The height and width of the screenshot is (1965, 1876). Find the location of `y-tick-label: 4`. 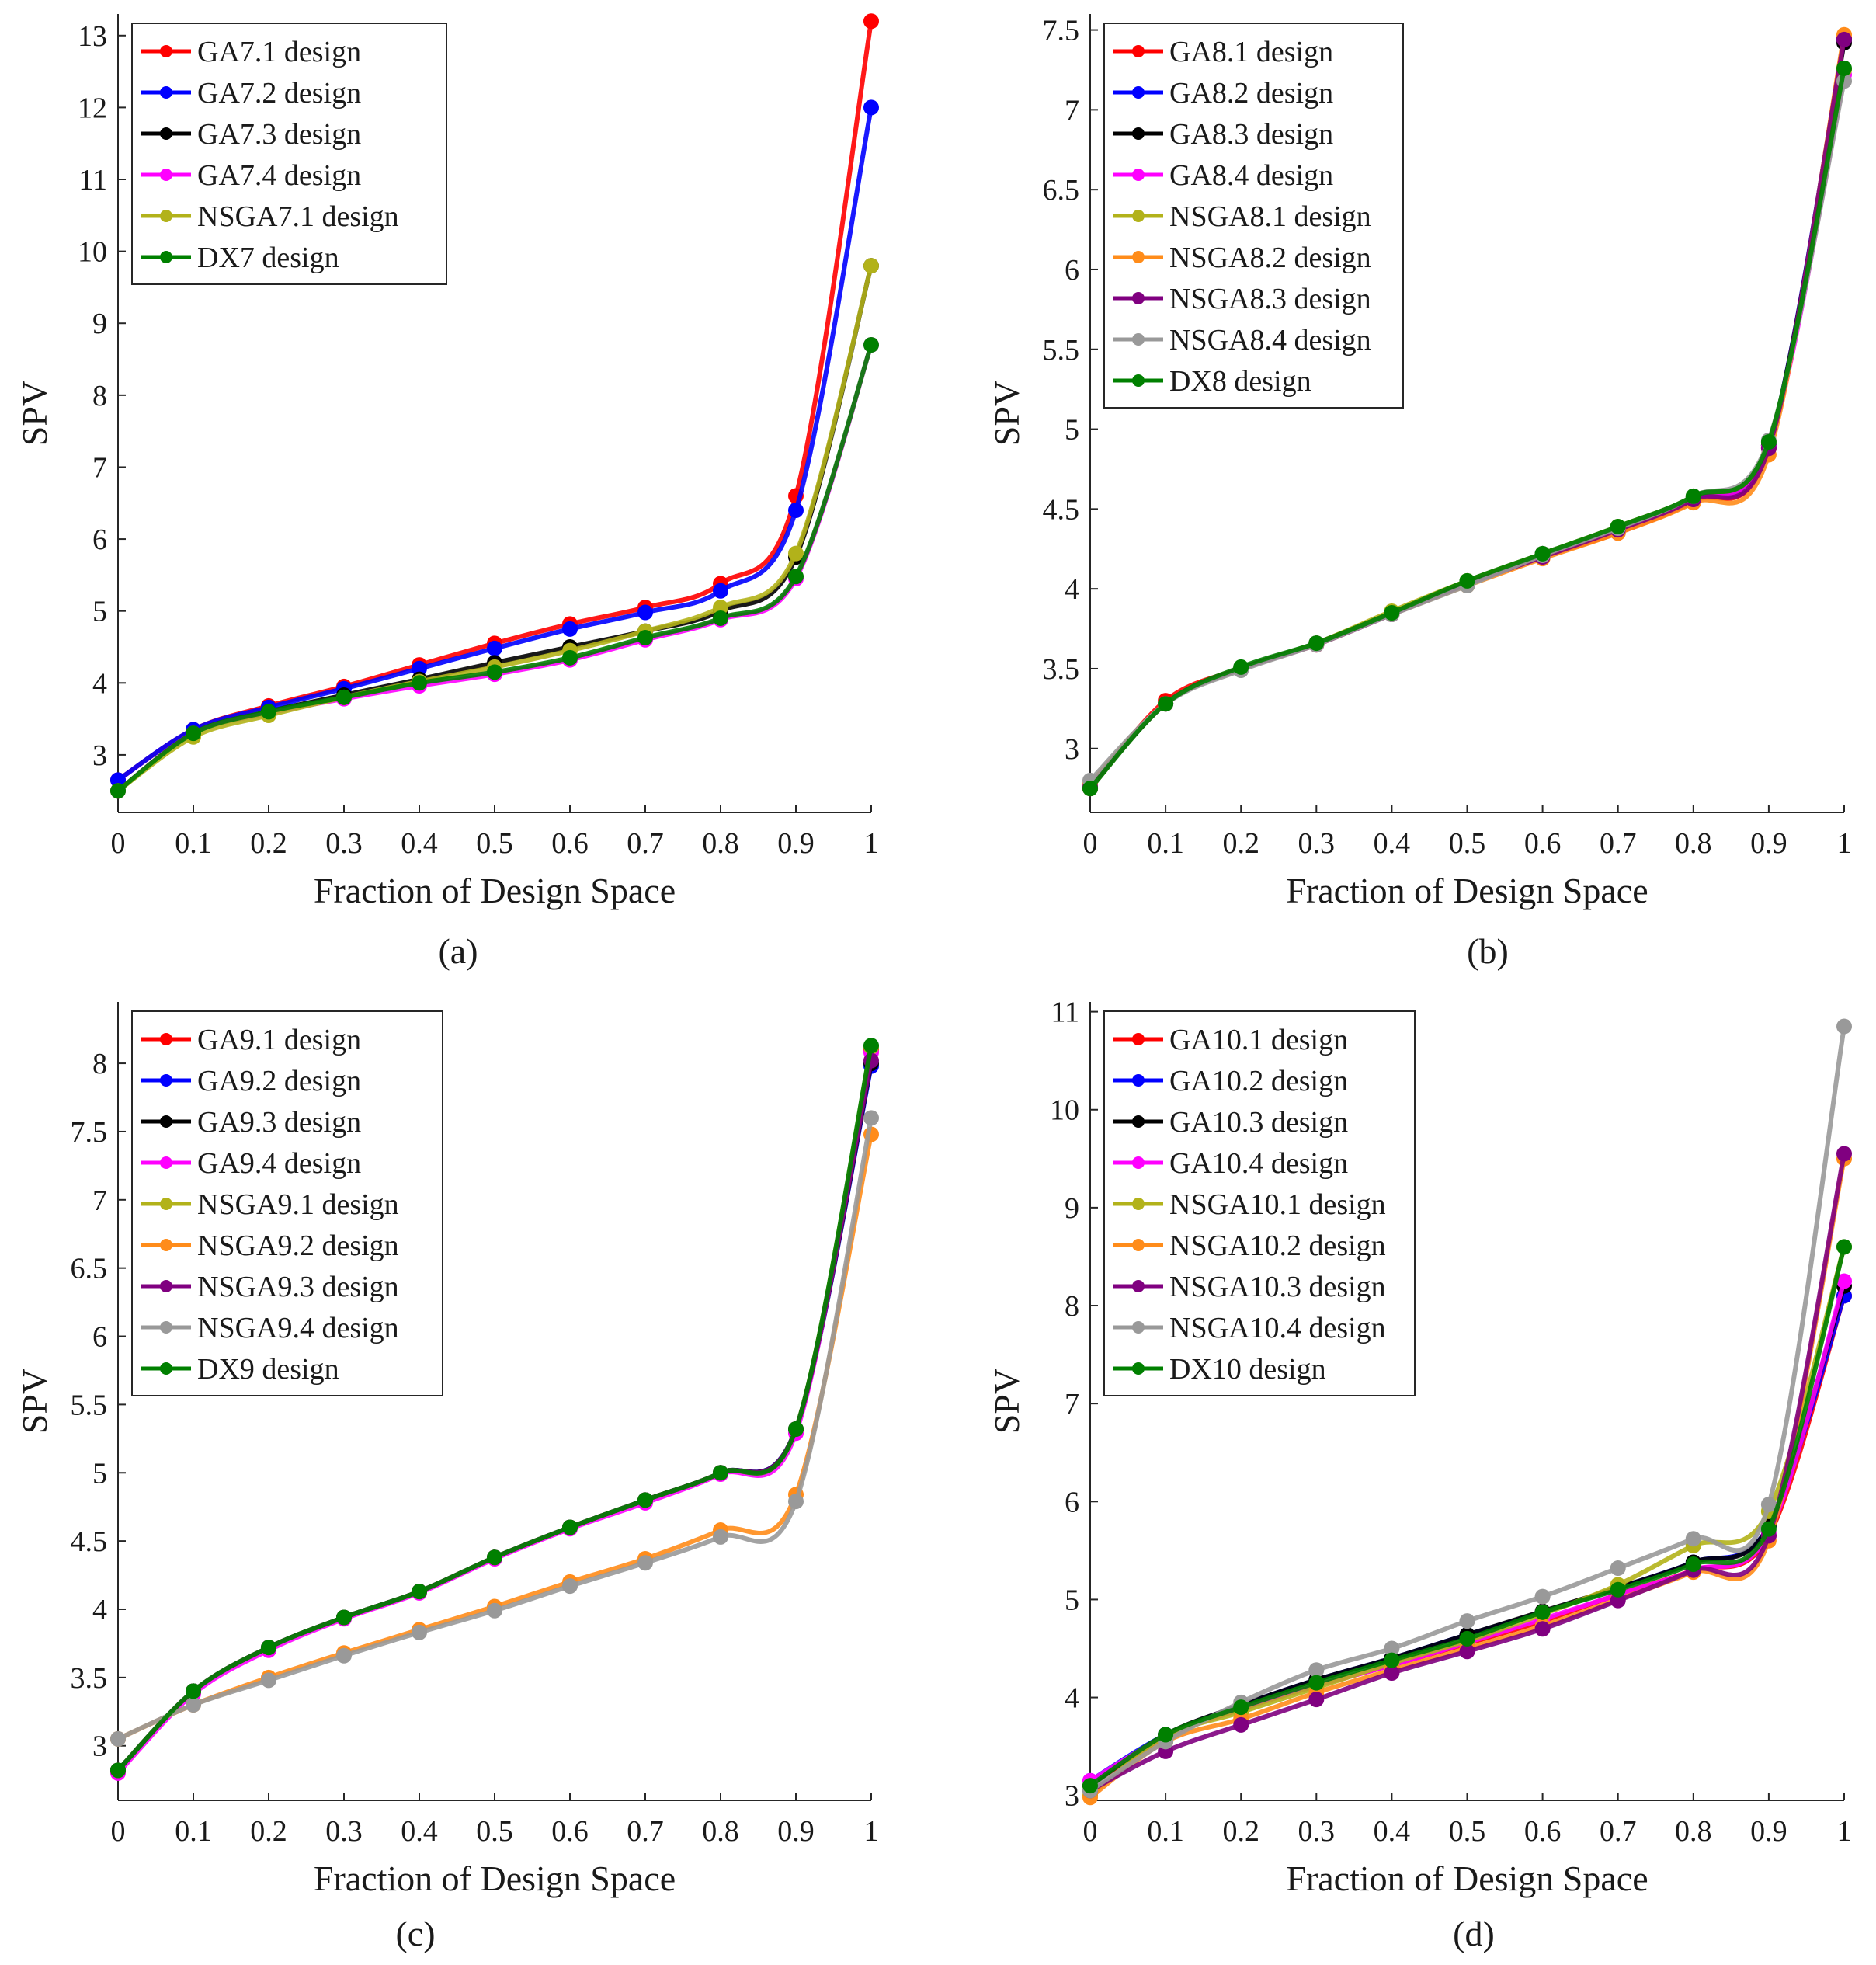

y-tick-label: 4 is located at coordinates (99, 1610).